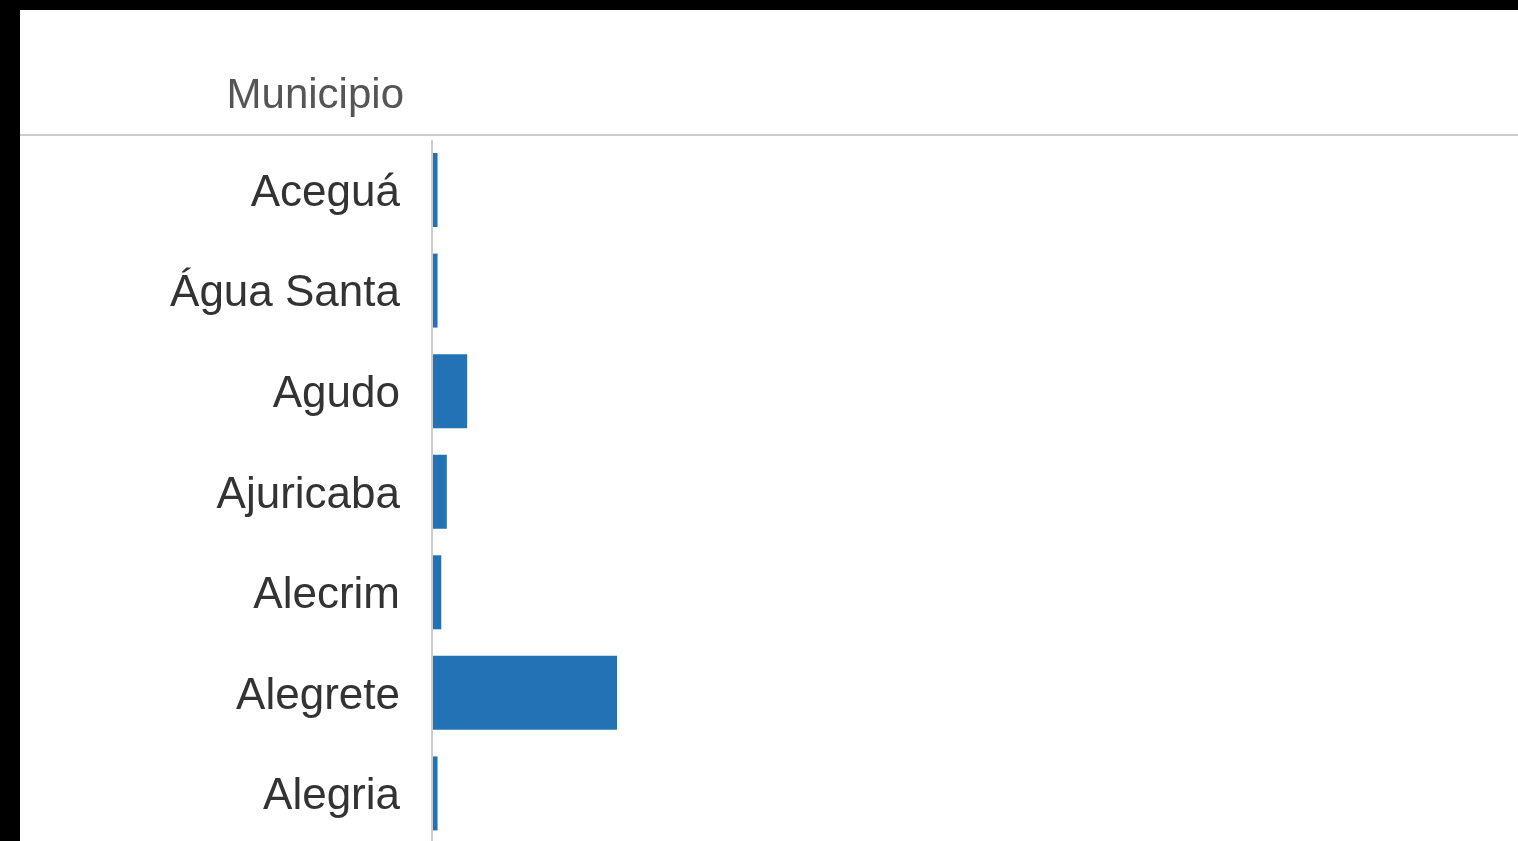  Describe the element at coordinates (315, 94) in the screenshot. I see `y-axis-title: Municipio` at that location.